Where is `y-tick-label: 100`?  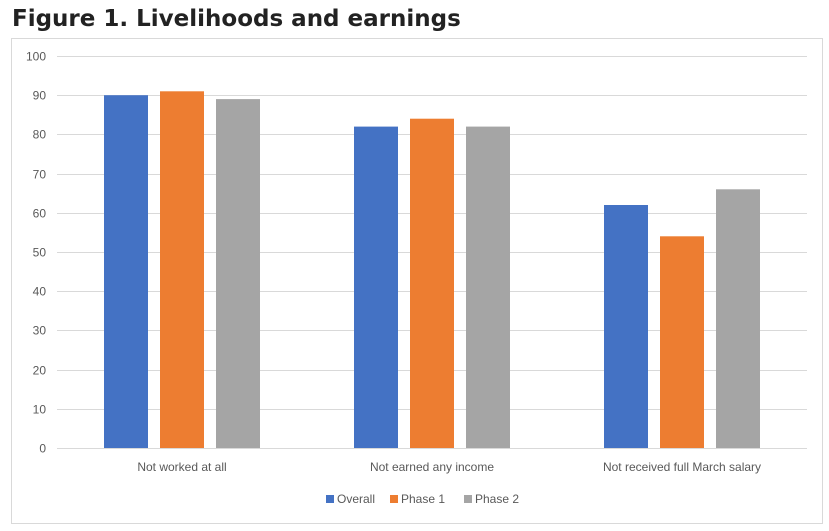
y-tick-label: 100 is located at coordinates (36, 57).